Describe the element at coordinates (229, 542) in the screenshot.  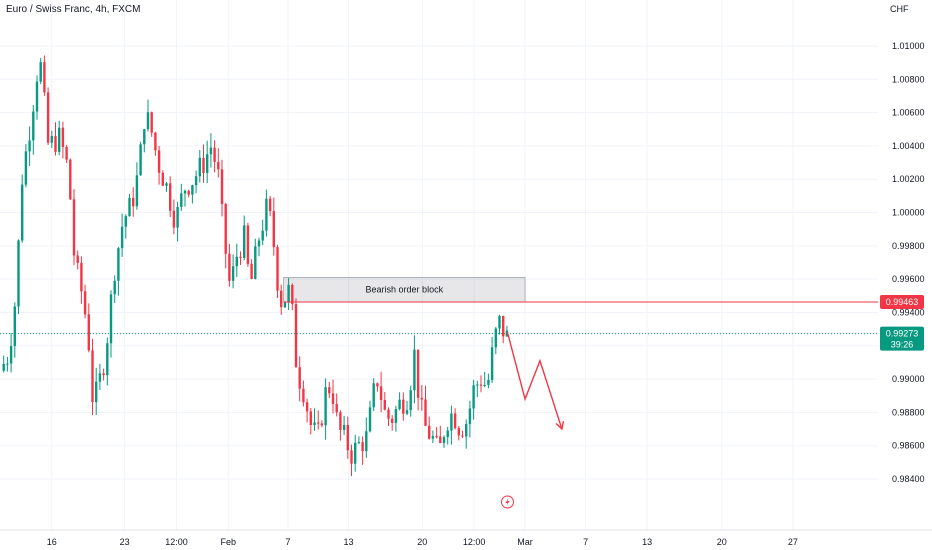
I see `time-tick-label: Feb` at that location.